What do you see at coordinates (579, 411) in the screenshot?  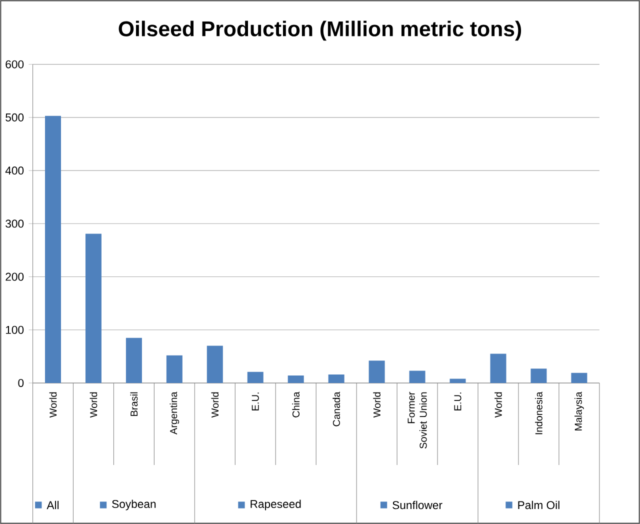 I see `x-tick-label: Malaysia` at bounding box center [579, 411].